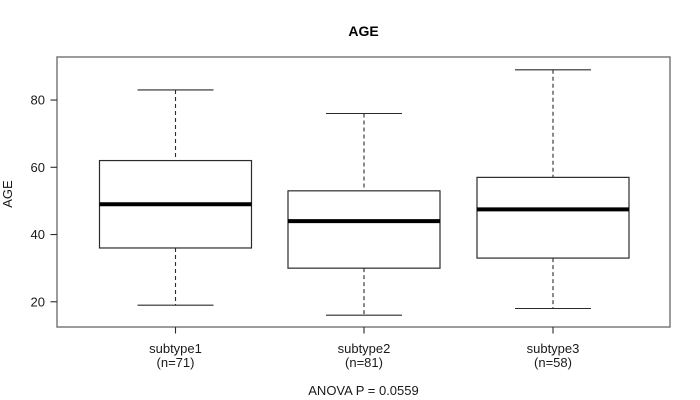 This screenshot has width=700, height=400. Describe the element at coordinates (38, 234) in the screenshot. I see `y-axis-tick-label: 40` at that location.